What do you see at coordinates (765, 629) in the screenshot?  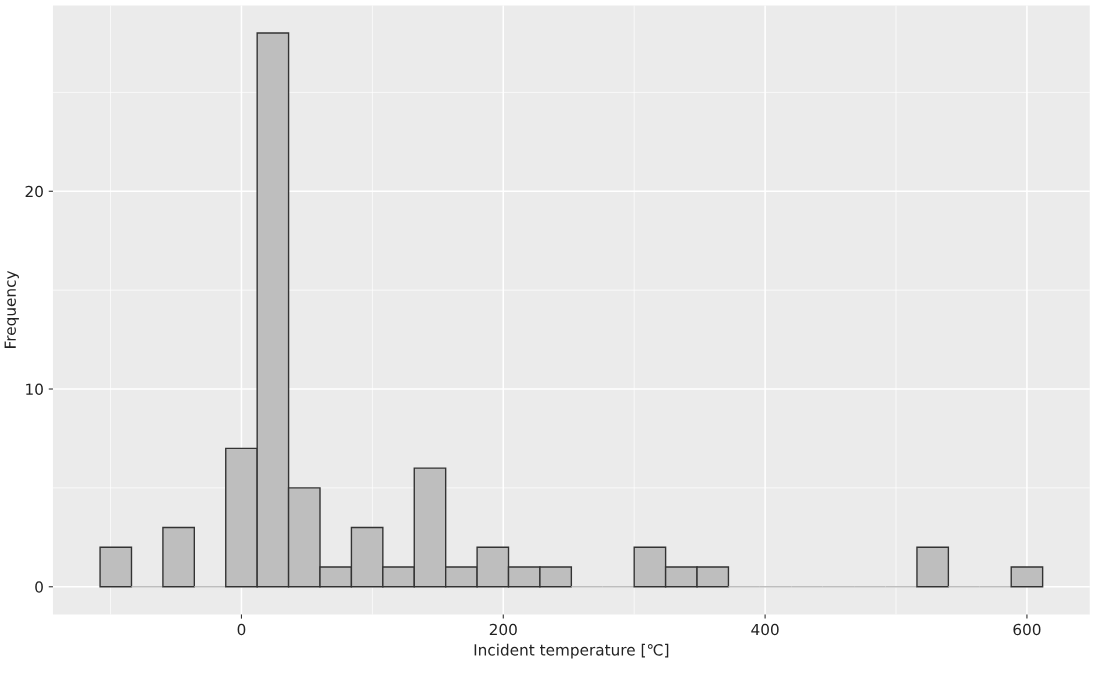 I see `x-tick-label: 400` at bounding box center [765, 629].